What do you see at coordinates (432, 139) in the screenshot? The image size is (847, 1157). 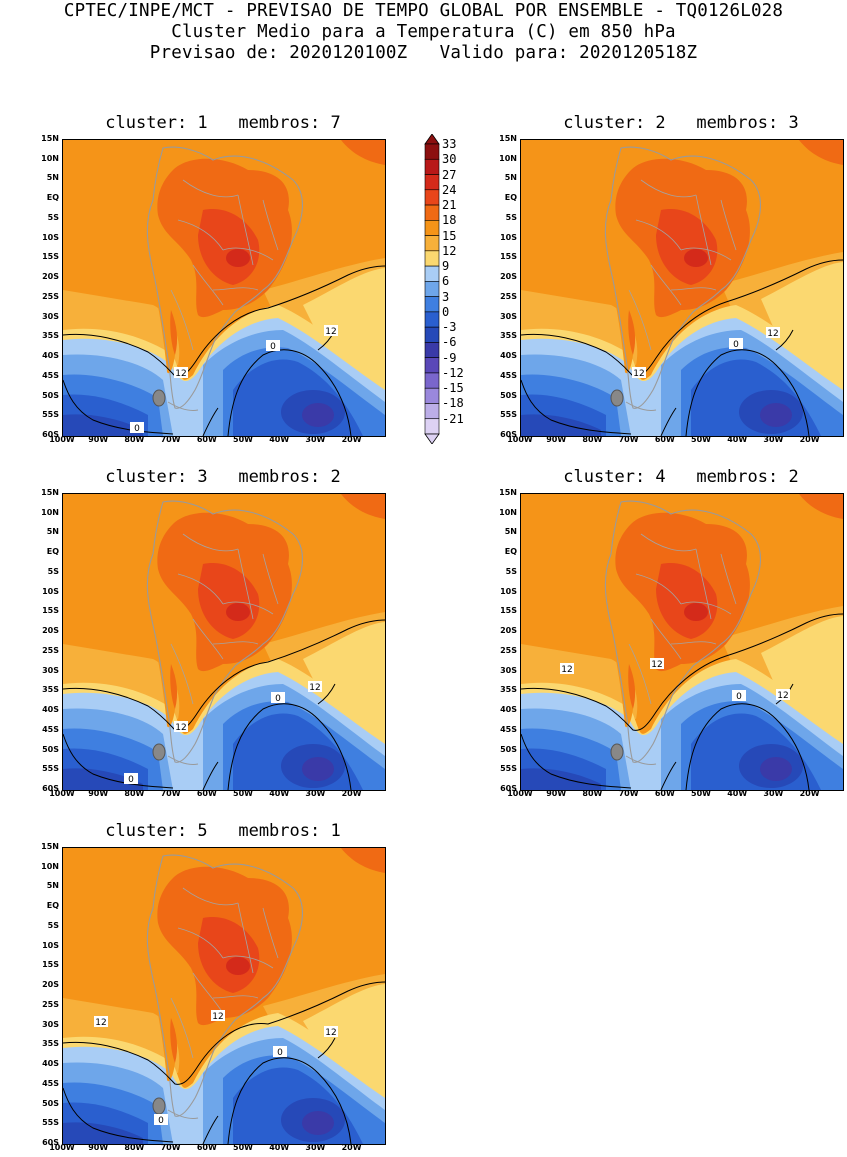 I see `colorbar-top-arrow` at bounding box center [432, 139].